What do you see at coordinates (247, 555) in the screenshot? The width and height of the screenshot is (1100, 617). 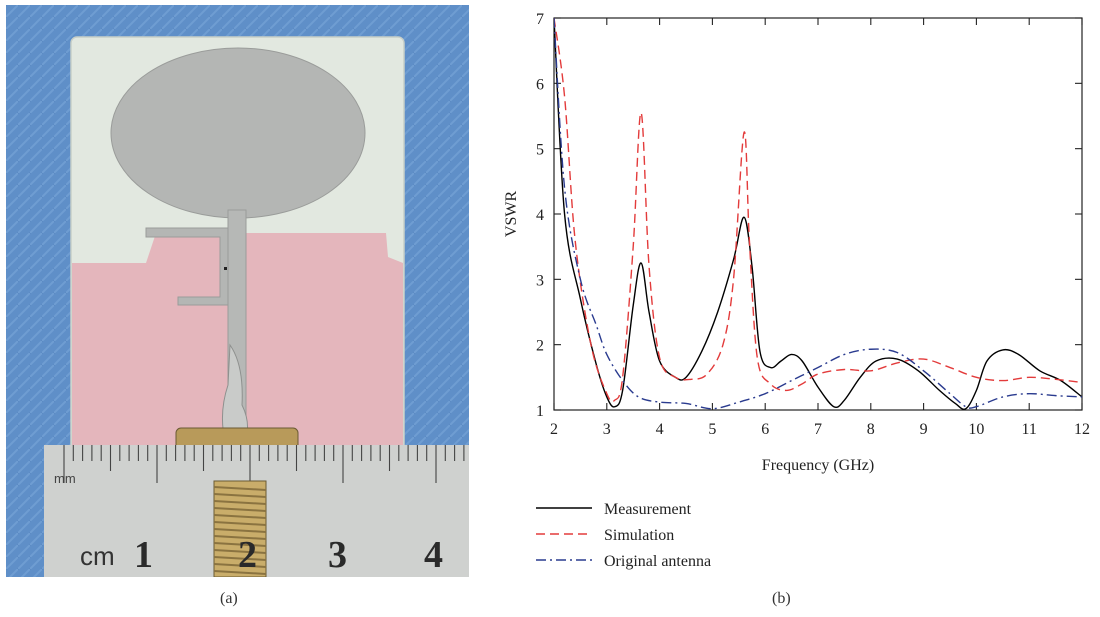 I see `ruler-number-2: 2` at bounding box center [247, 555].